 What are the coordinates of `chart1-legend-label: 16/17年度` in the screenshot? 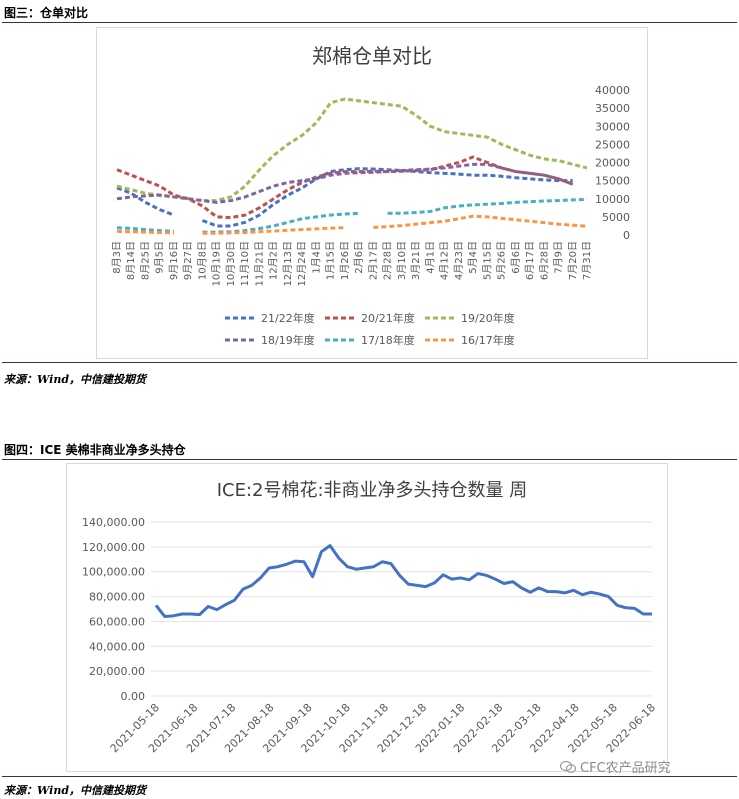 It's located at (488, 340).